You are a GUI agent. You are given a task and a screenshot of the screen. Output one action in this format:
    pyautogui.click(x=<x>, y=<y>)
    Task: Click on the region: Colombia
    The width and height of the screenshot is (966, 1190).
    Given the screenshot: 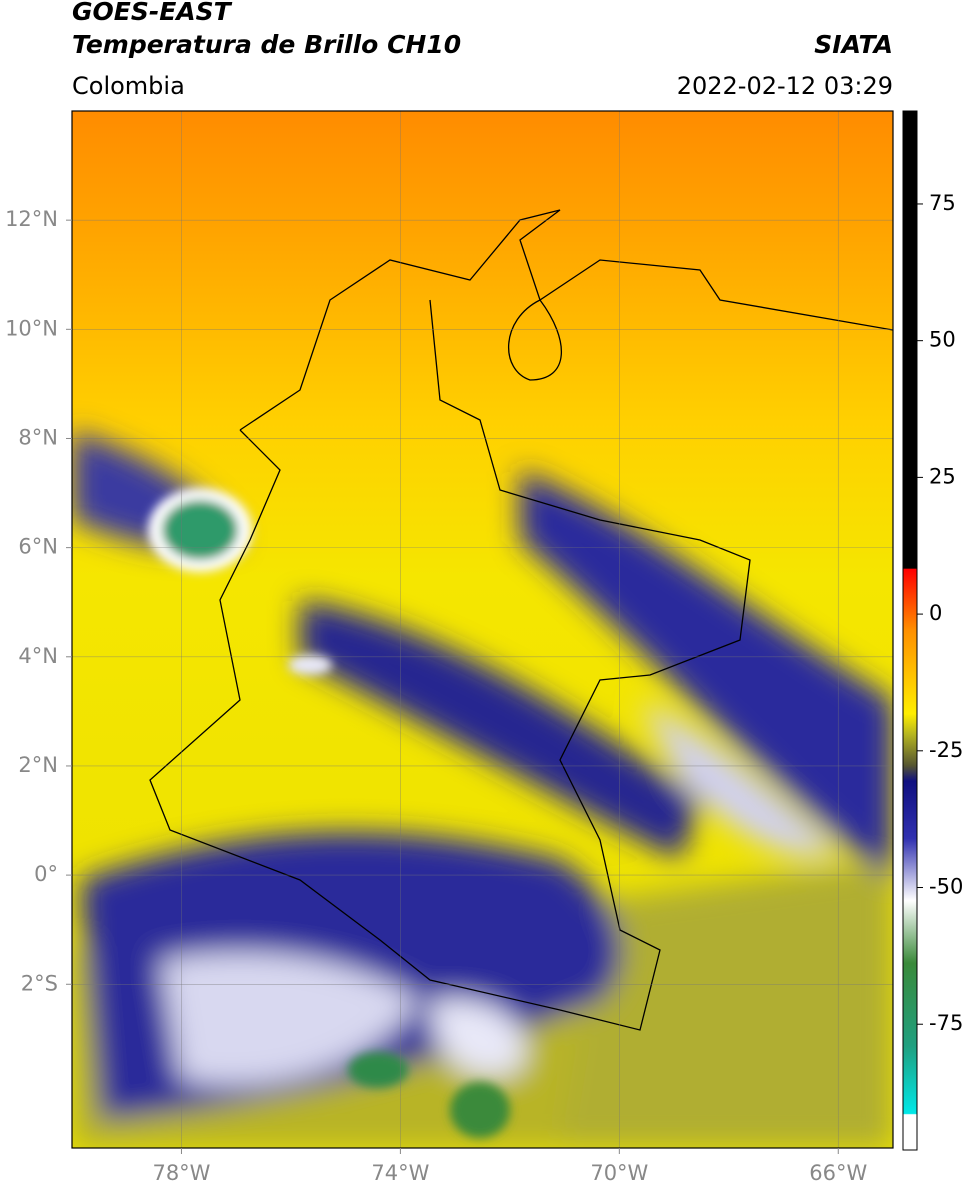 What is the action you would take?
    pyautogui.click(x=128, y=86)
    